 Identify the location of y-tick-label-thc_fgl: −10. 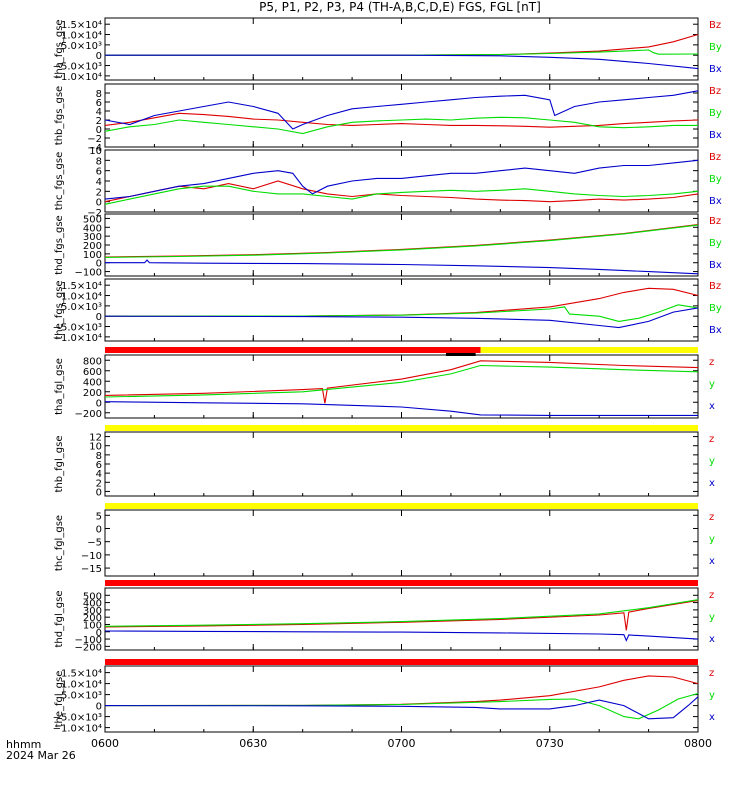
(91, 556).